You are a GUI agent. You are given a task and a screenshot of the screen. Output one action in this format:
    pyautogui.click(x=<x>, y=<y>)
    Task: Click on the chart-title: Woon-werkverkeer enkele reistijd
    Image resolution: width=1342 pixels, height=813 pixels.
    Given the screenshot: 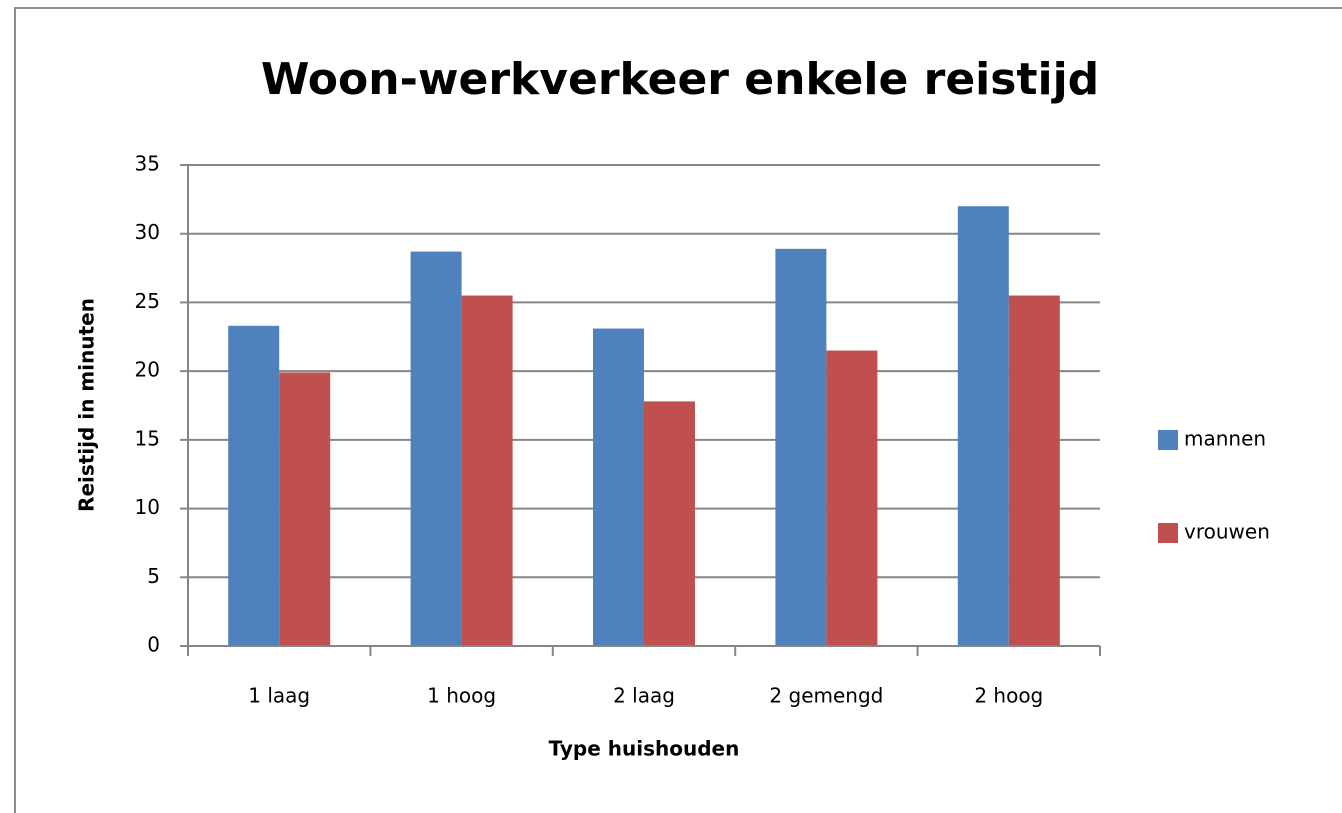 What is the action you would take?
    pyautogui.click(x=680, y=79)
    